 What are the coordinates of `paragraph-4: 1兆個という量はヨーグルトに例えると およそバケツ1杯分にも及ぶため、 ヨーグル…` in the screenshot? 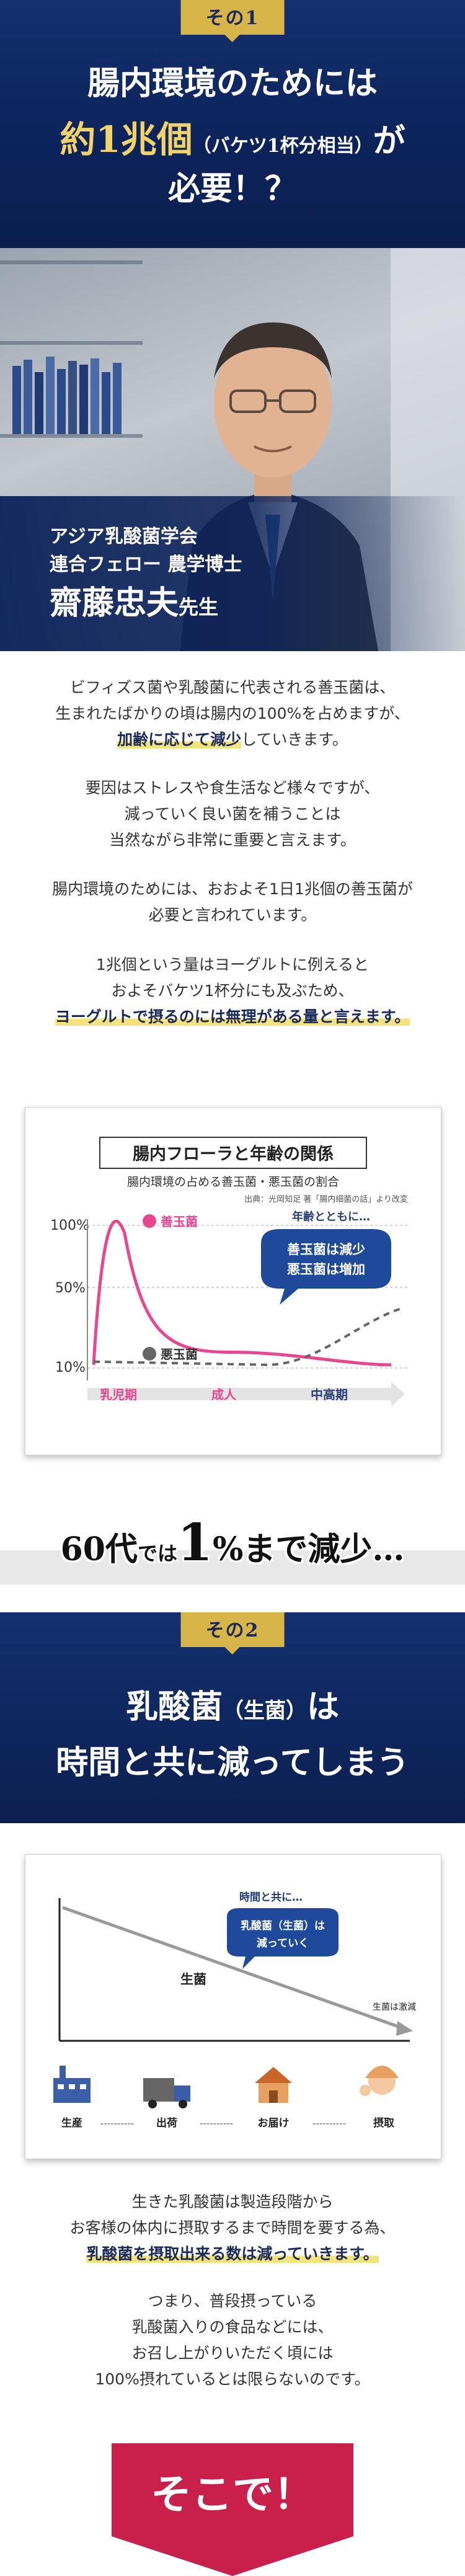 It's located at (232, 991).